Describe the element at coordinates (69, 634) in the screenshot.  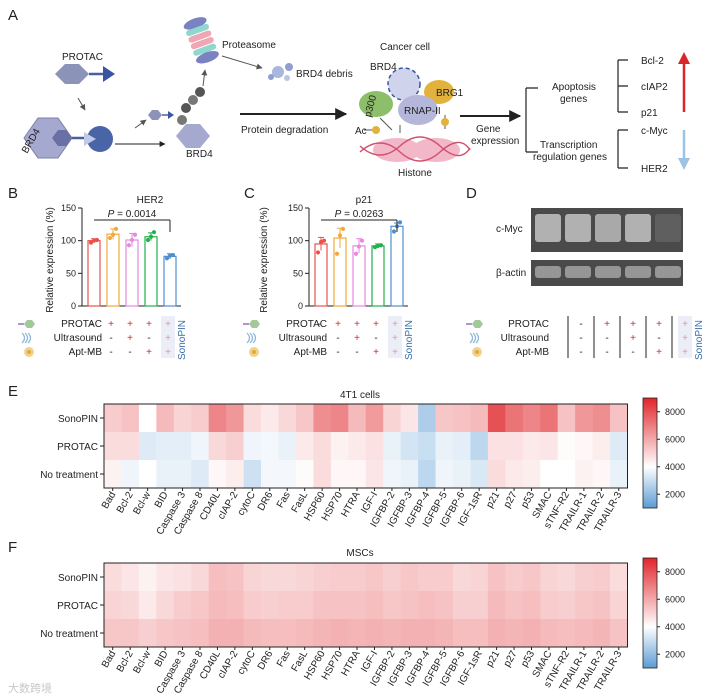
I see `heatmap-row-label: No treatment` at that location.